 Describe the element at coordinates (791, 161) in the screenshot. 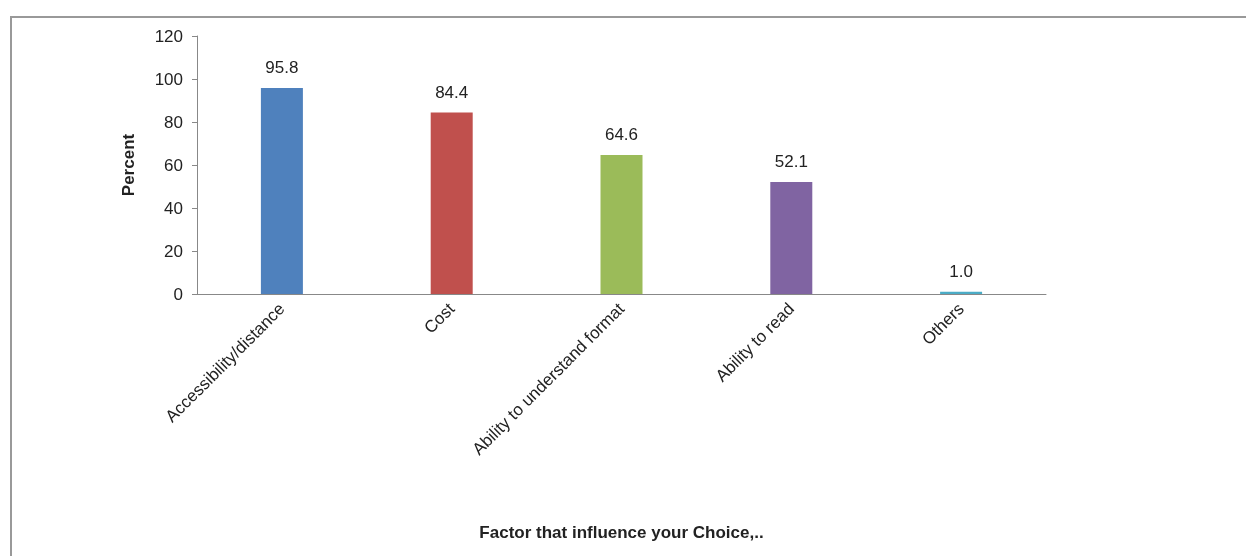

I see `data-label: 52.1` at that location.